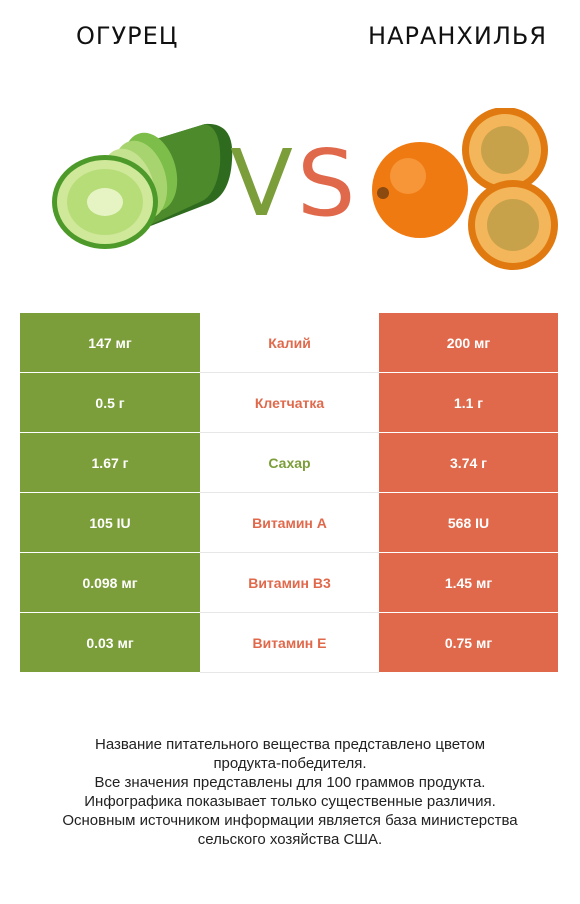  Describe the element at coordinates (468, 462) in the screenshot. I see `right-value: 3.74 г` at that location.